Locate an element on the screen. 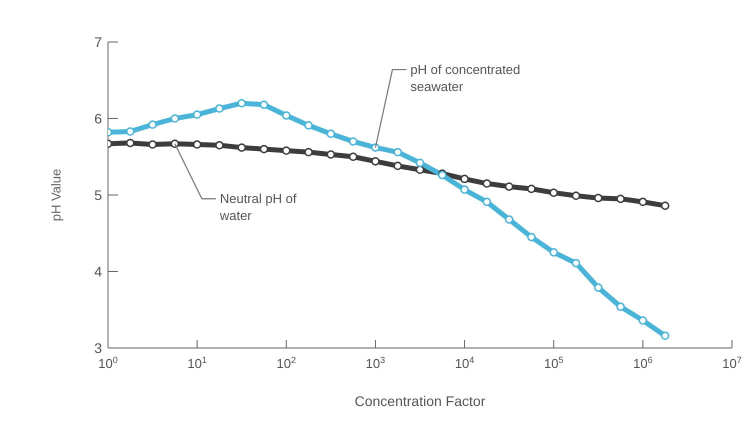 Image resolution: width=753 pixels, height=438 pixels. x-tick-label: 10$^{5}$ is located at coordinates (554, 363).